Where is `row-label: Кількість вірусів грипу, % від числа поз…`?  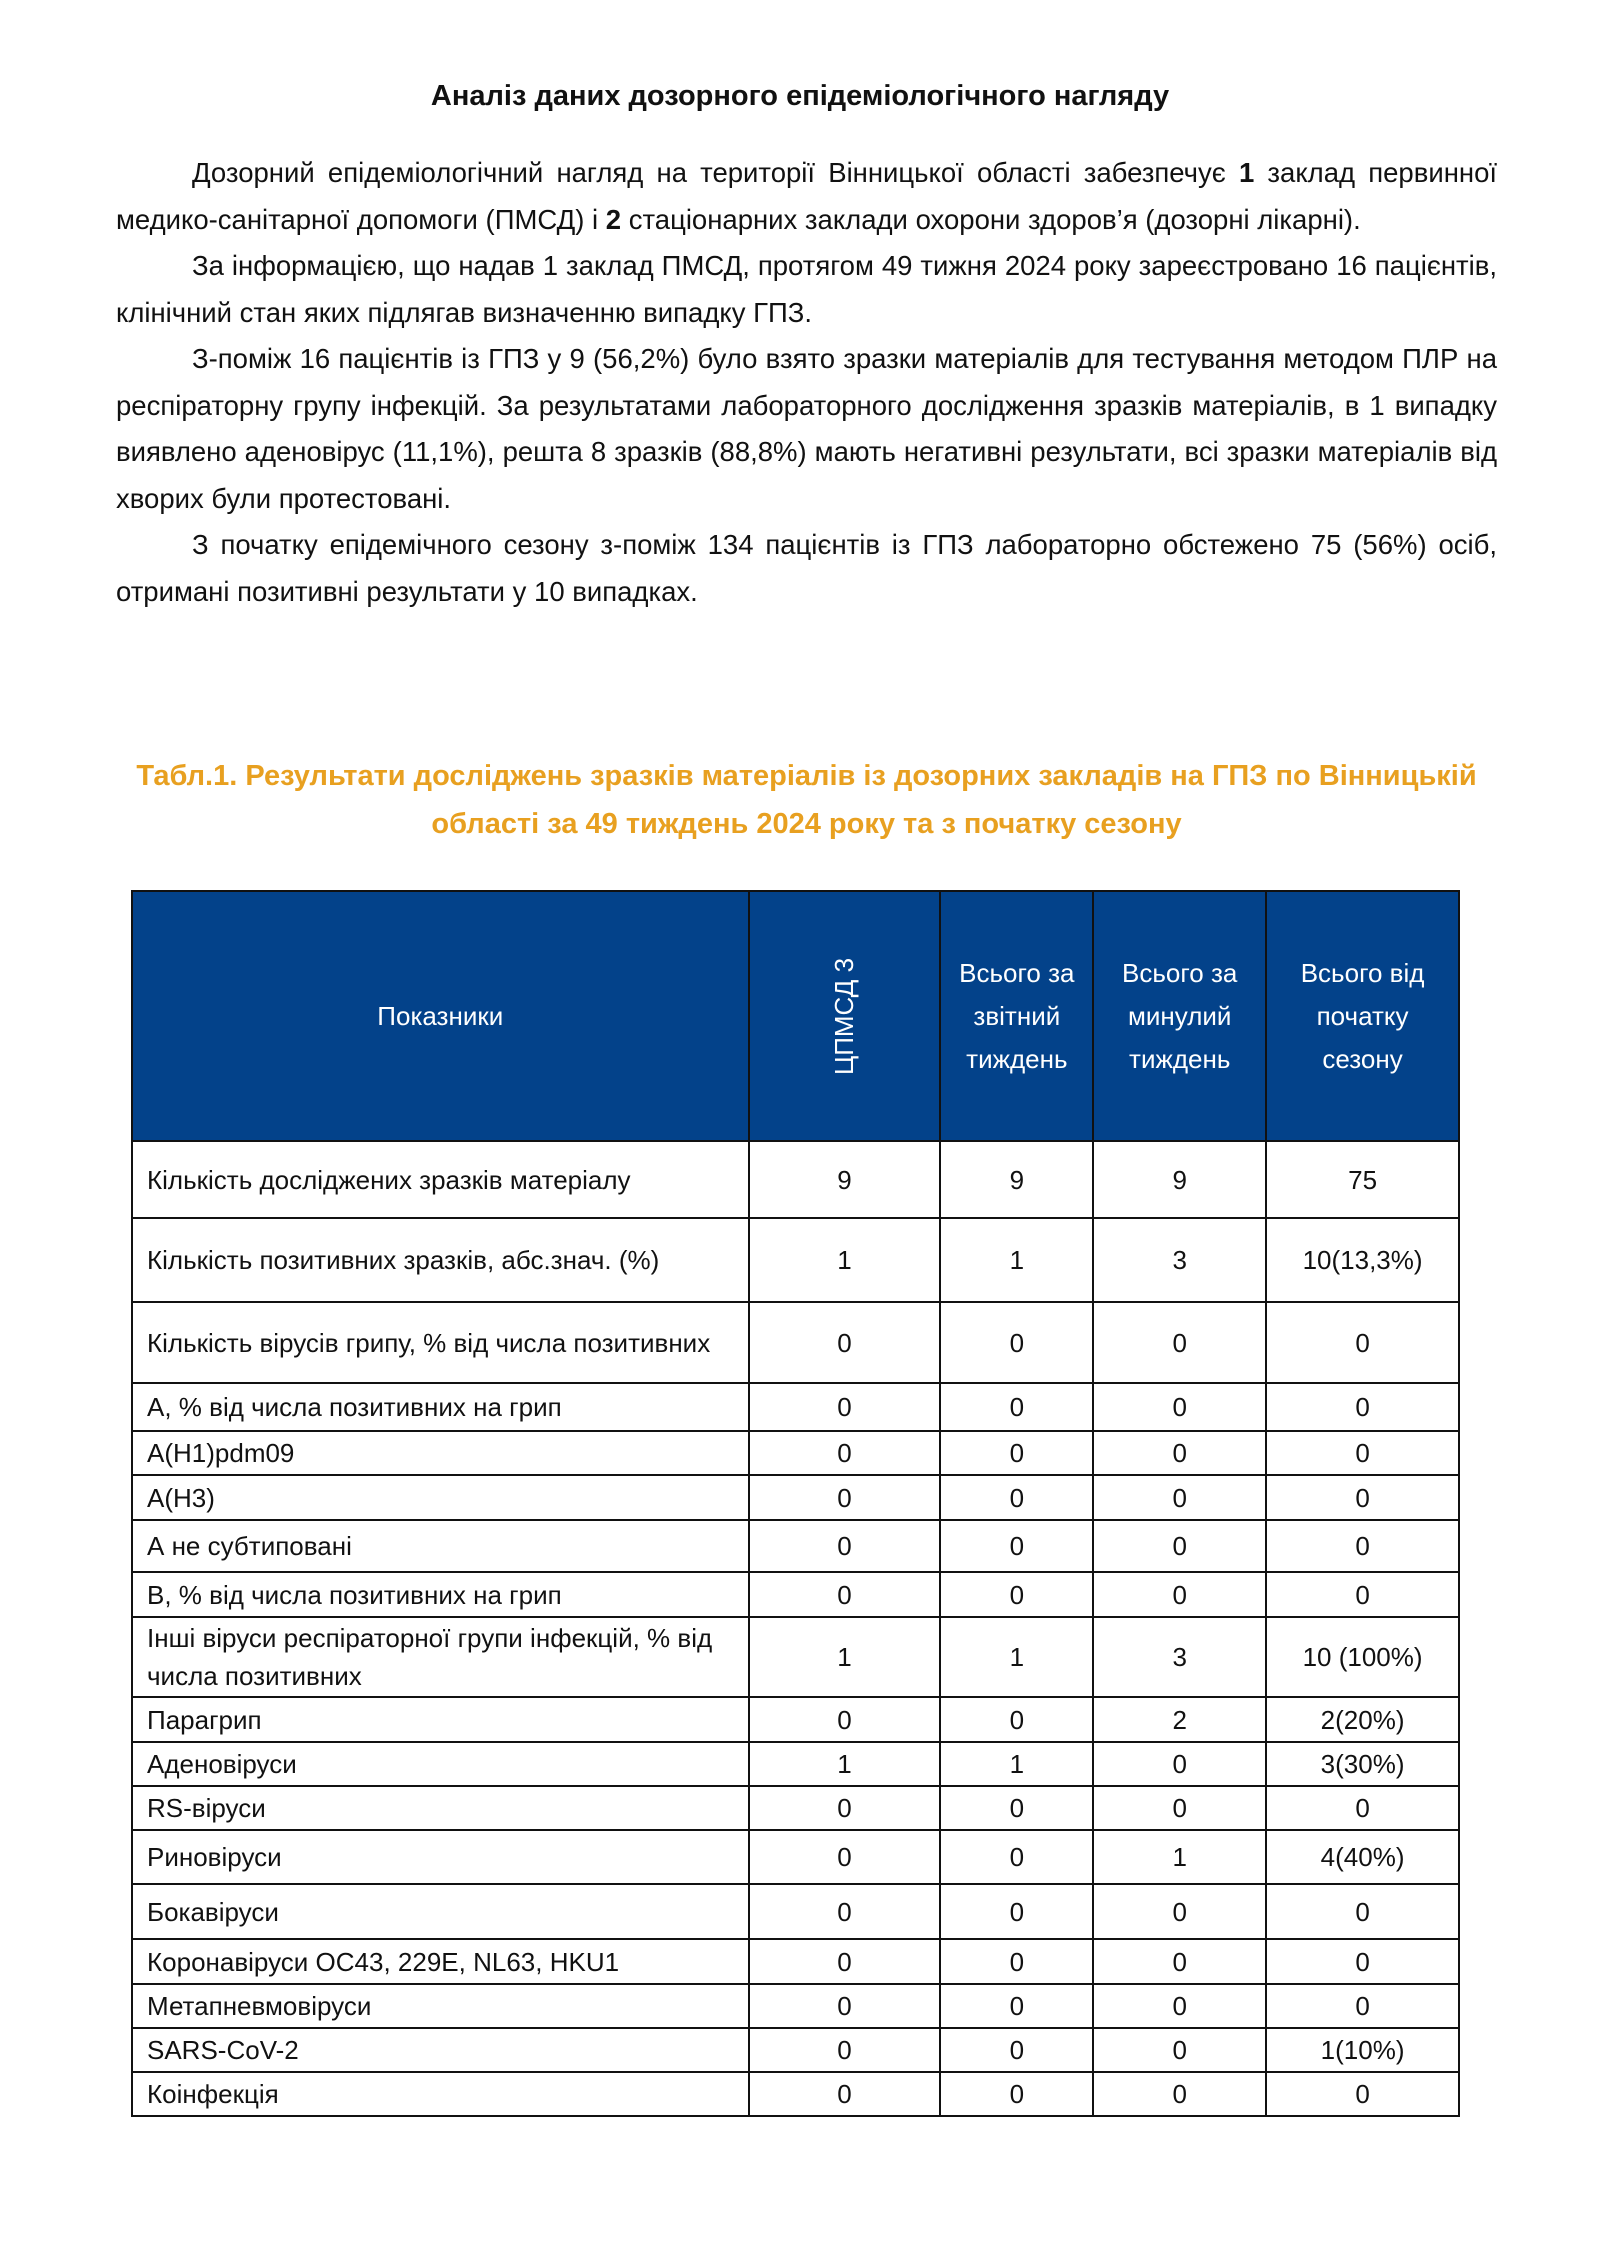
row-label: Кількість вірусів грипу, % від числа поз… is located at coordinates (440, 1342).